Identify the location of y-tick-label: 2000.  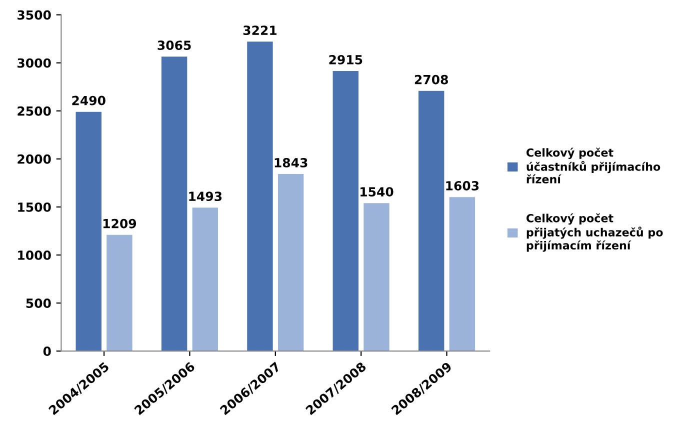
(34, 159).